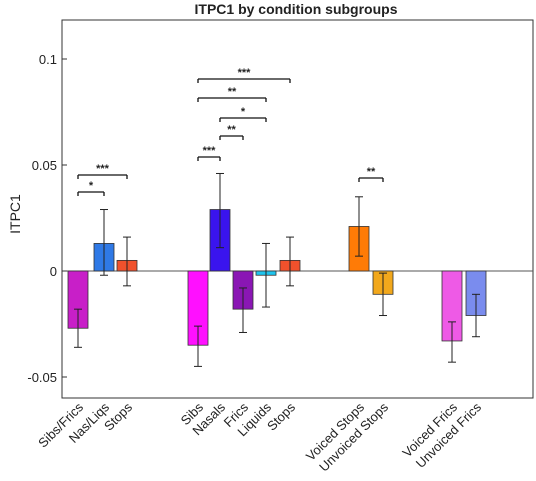 This screenshot has height=481, width=536. What do you see at coordinates (53, 271) in the screenshot?
I see `y-tick-label: 0` at bounding box center [53, 271].